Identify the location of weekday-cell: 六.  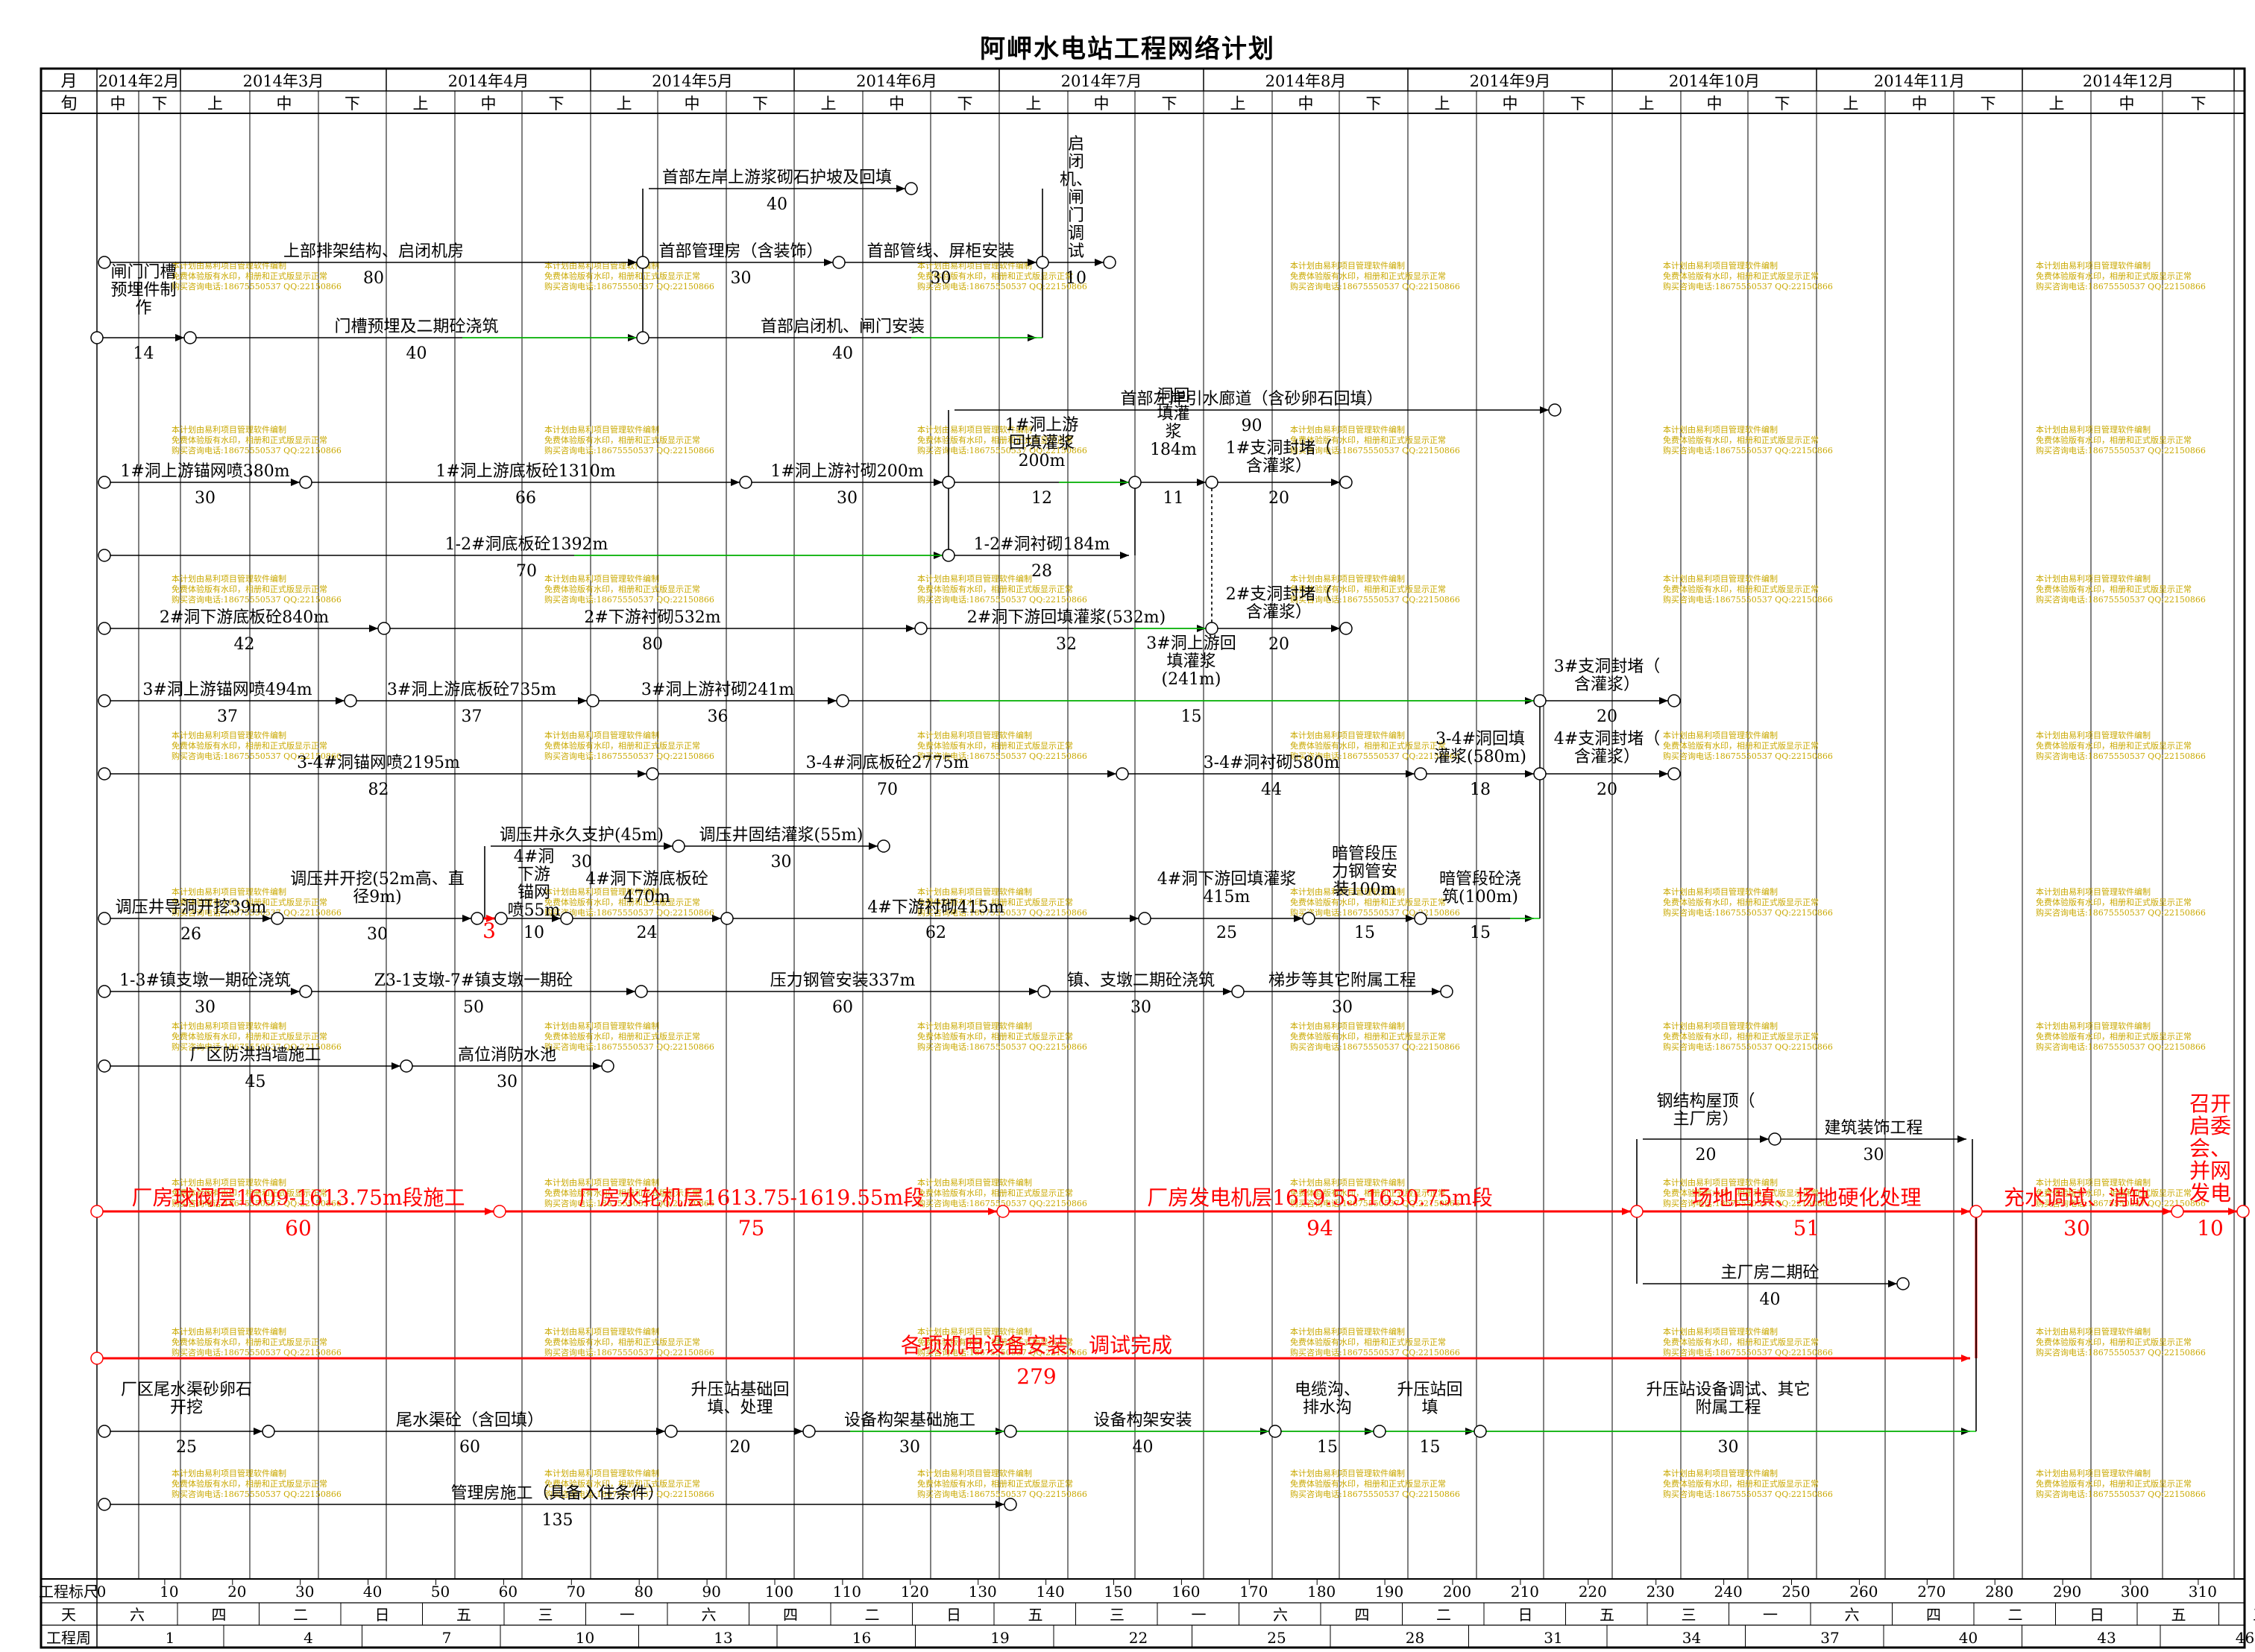
(1281, 1615).